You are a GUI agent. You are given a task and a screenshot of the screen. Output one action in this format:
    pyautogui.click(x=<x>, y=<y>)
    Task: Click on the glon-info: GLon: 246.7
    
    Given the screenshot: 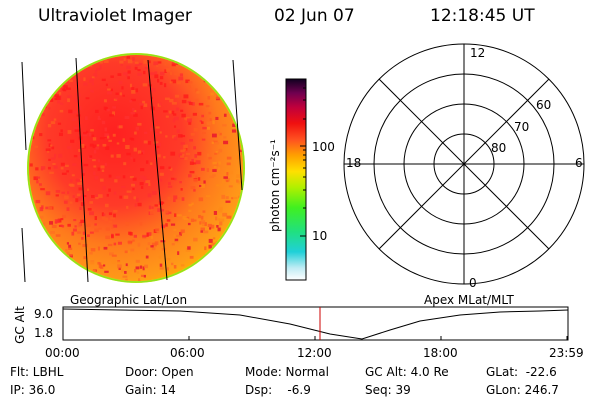 What is the action you would take?
    pyautogui.click(x=522, y=390)
    